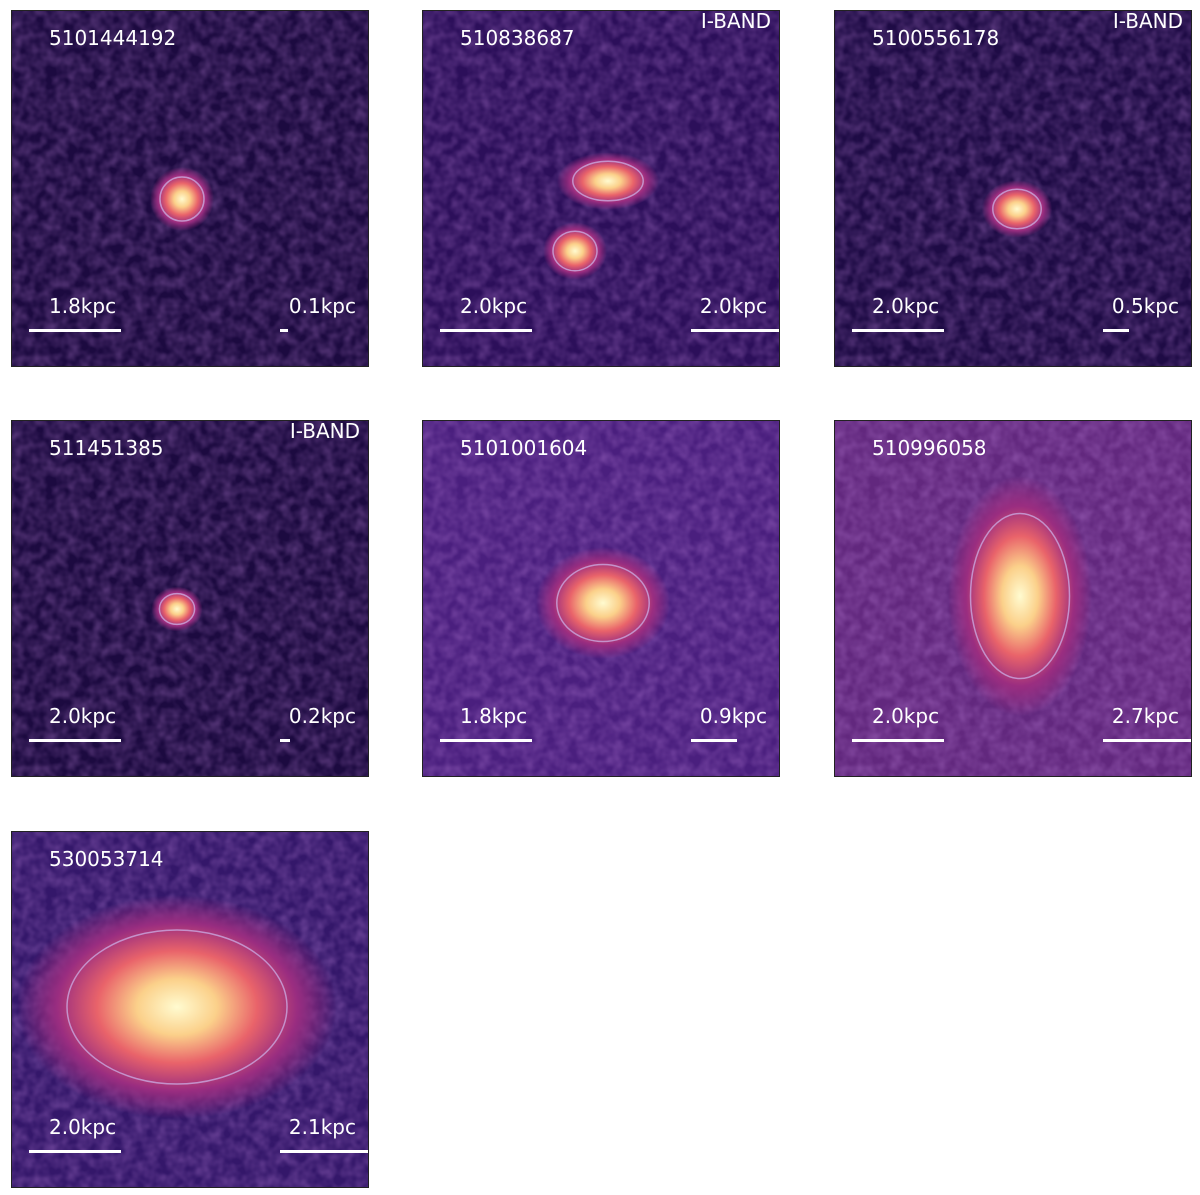 This screenshot has width=1200, height=1195. I want to click on object-id: 5101444192, so click(113, 38).